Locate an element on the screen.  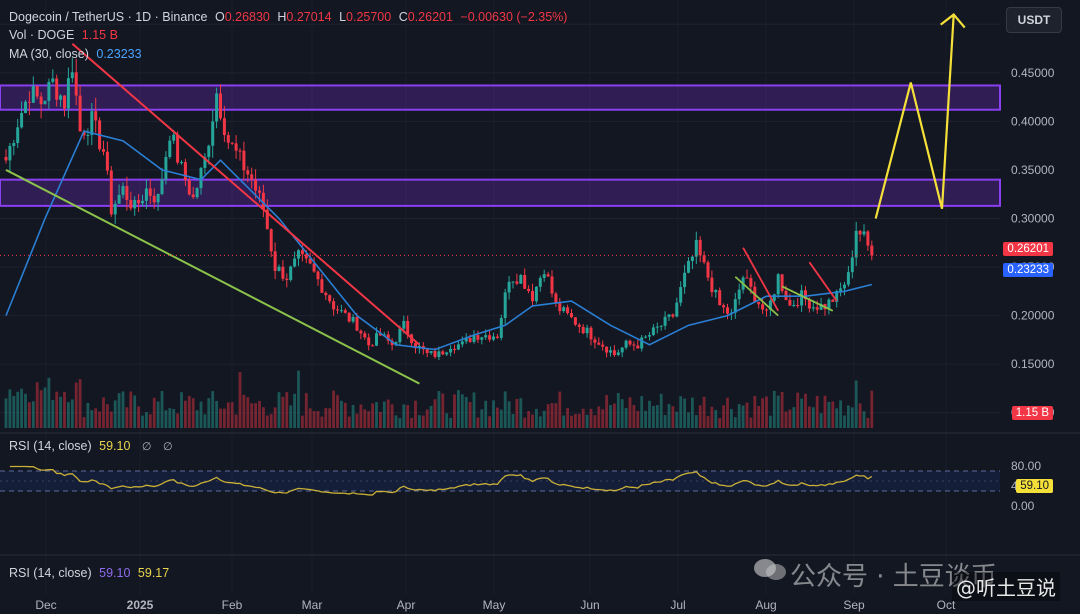
high-value: 0.27014 is located at coordinates (309, 17).